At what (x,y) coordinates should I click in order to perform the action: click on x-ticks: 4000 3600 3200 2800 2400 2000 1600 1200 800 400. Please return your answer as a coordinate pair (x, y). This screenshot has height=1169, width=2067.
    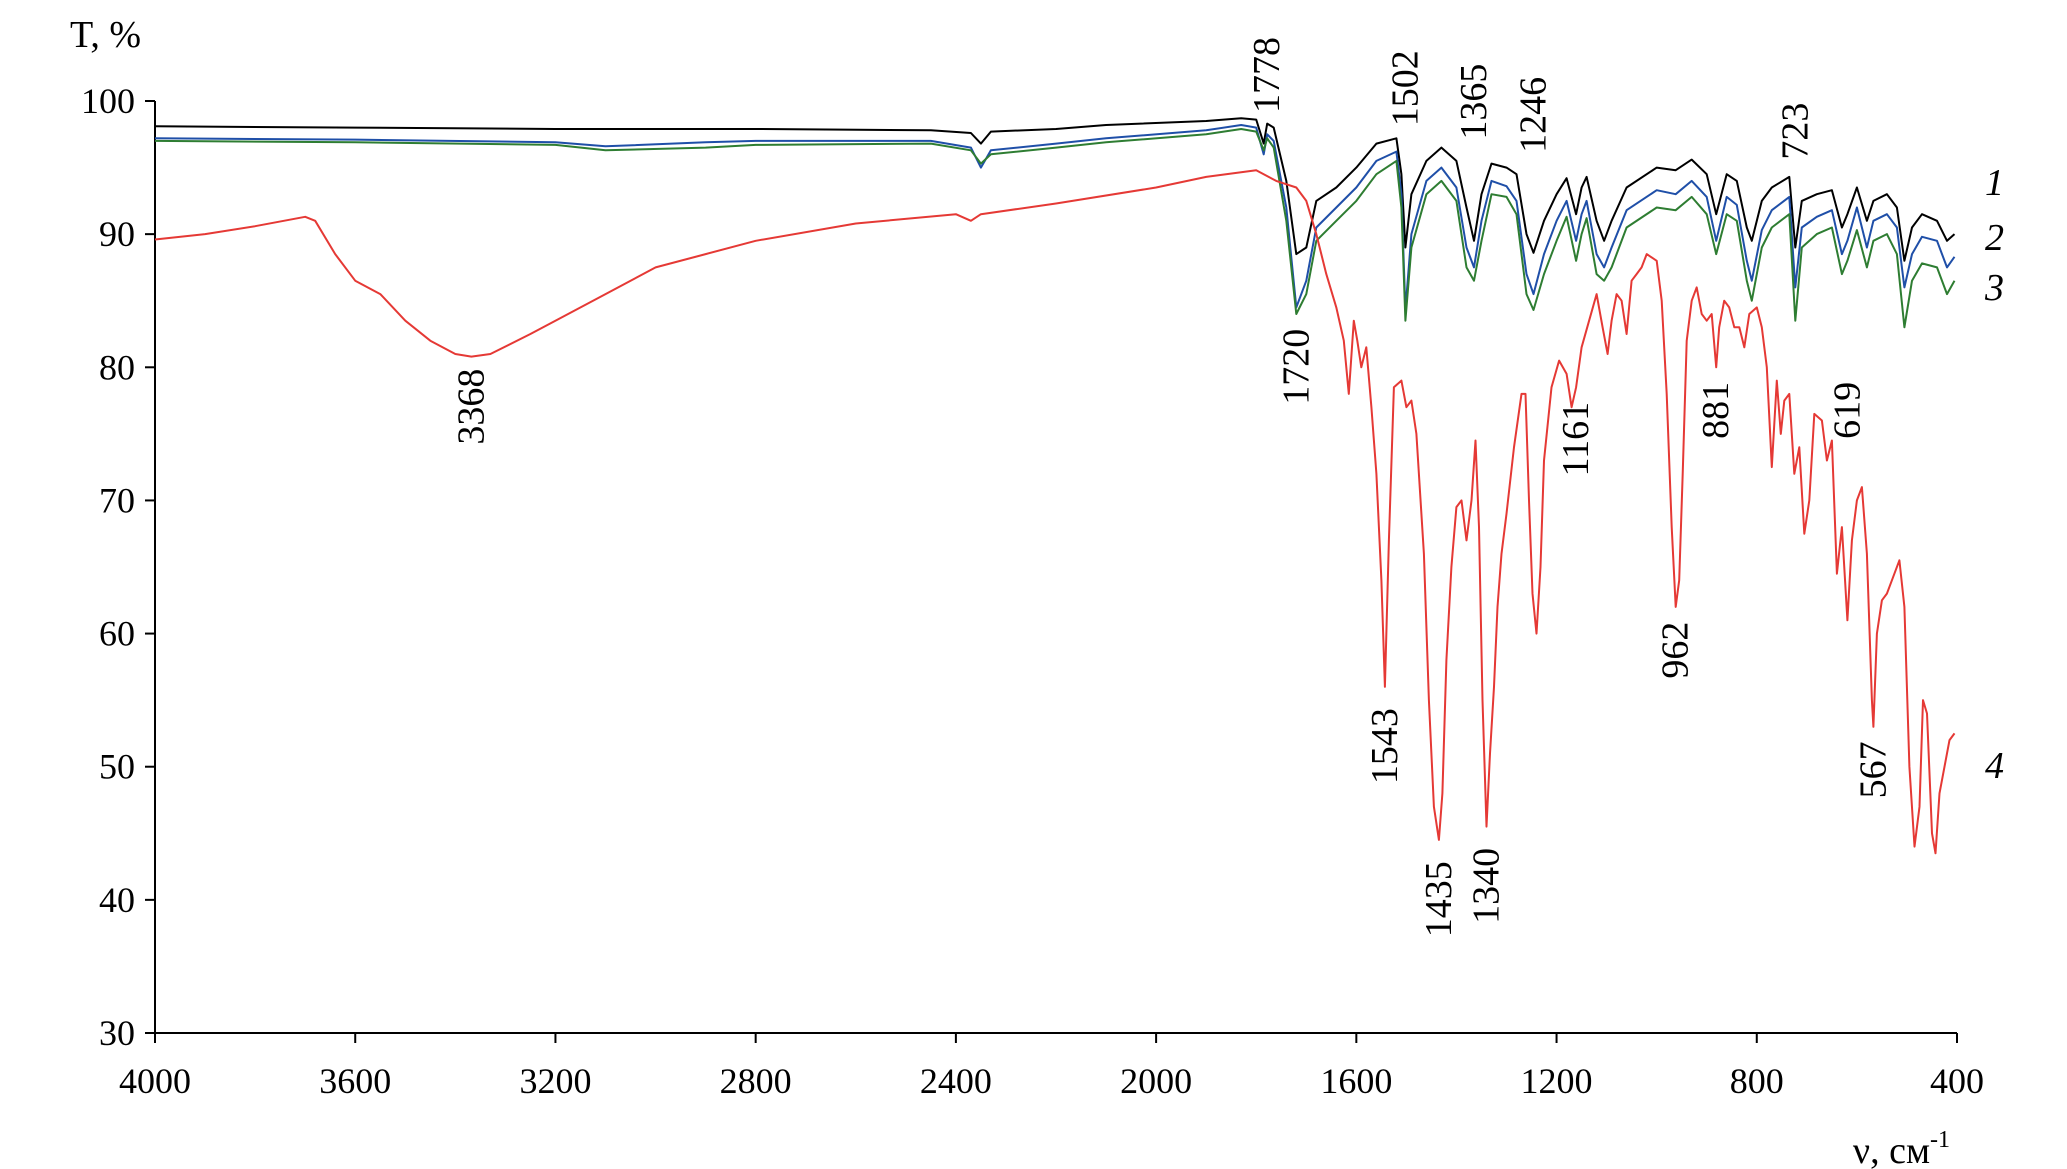
    Looking at the image, I should click on (1051, 1067).